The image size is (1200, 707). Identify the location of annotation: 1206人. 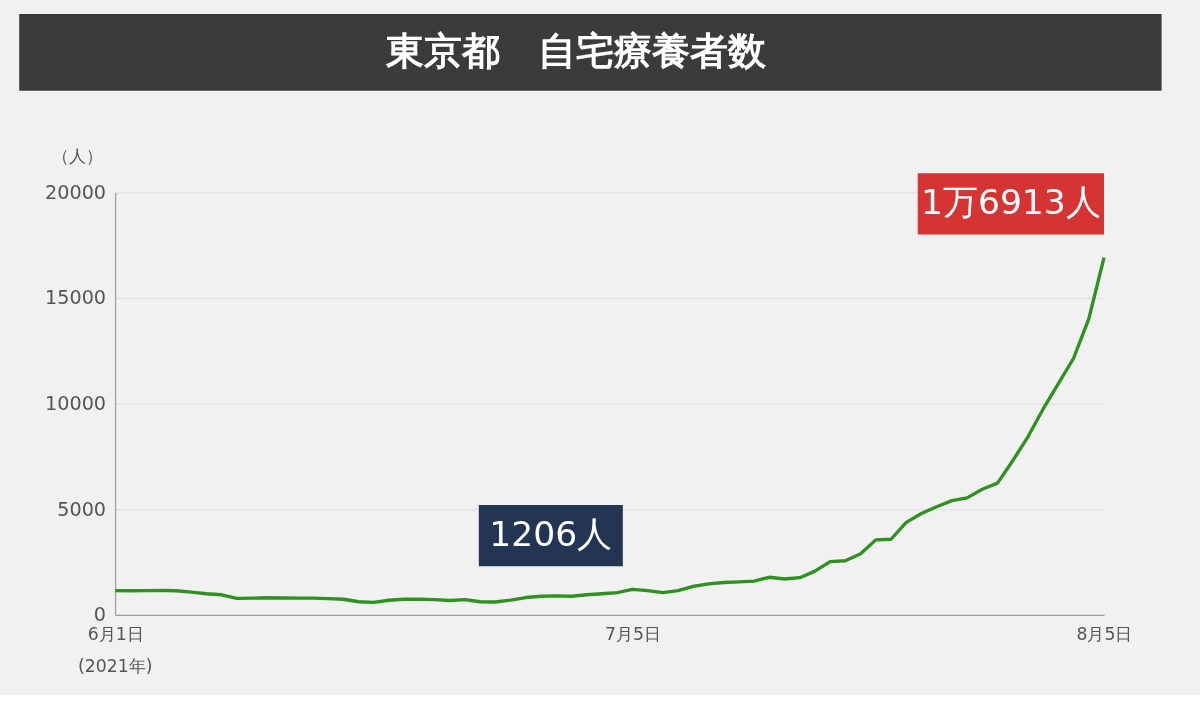
(551, 534).